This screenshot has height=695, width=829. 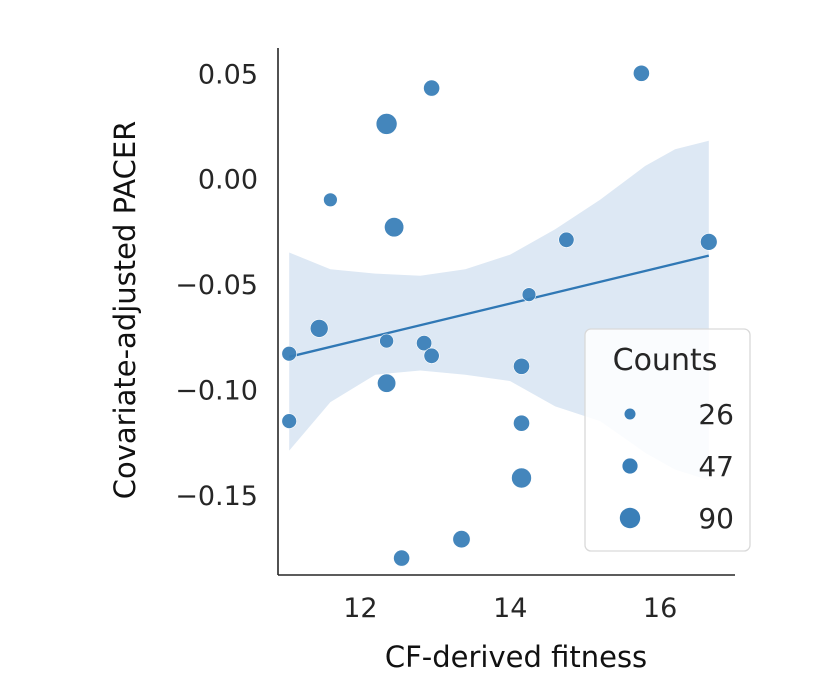 What do you see at coordinates (216, 496) in the screenshot?
I see `y-tick-label: −0.15` at bounding box center [216, 496].